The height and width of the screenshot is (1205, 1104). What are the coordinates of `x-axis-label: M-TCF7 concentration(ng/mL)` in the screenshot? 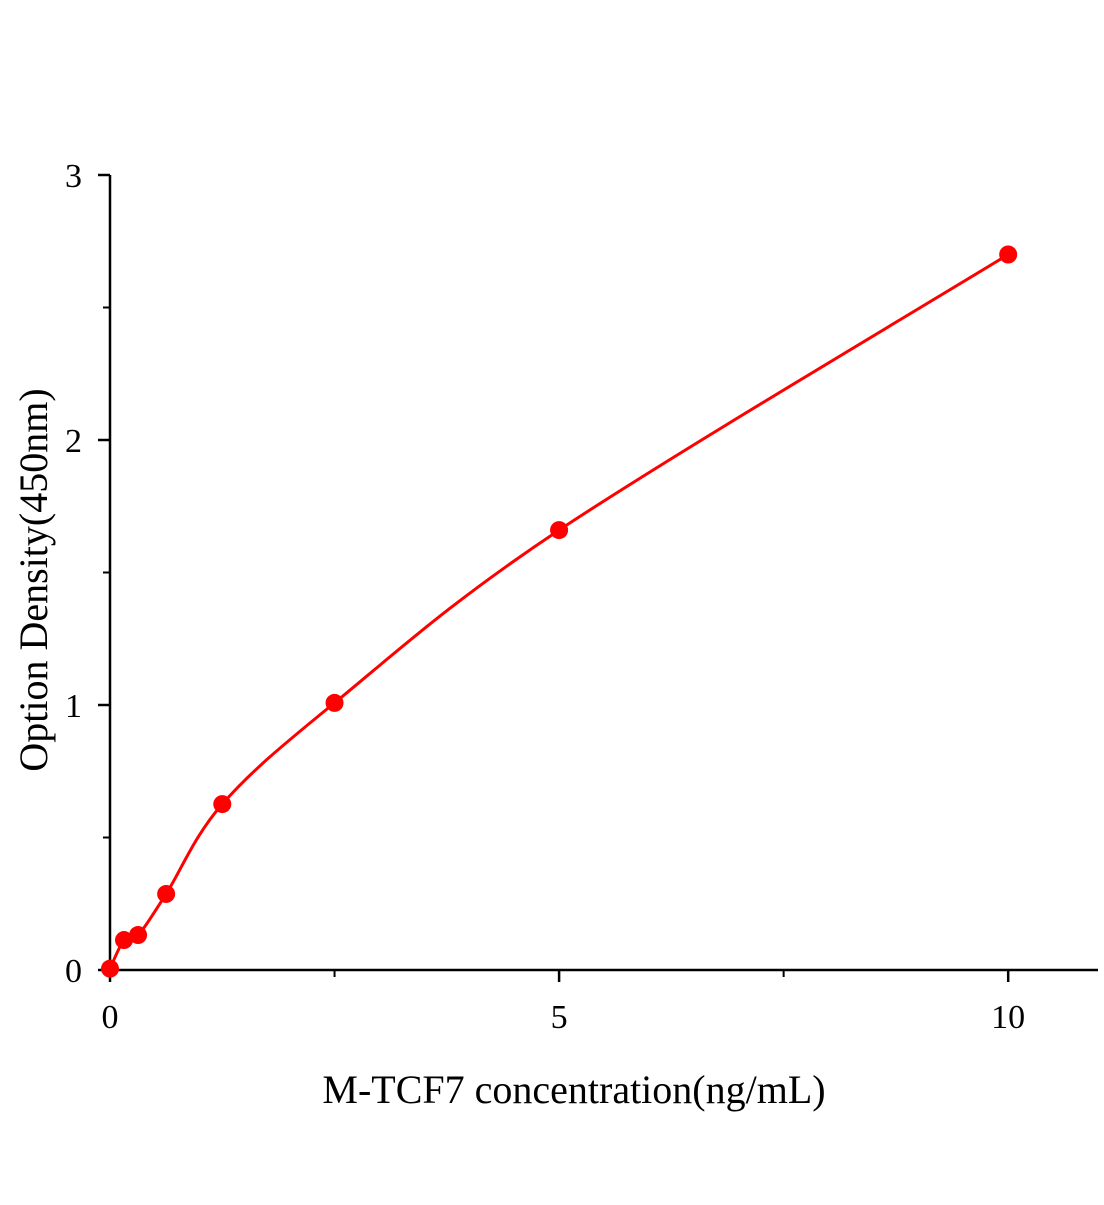 It's located at (573, 1089).